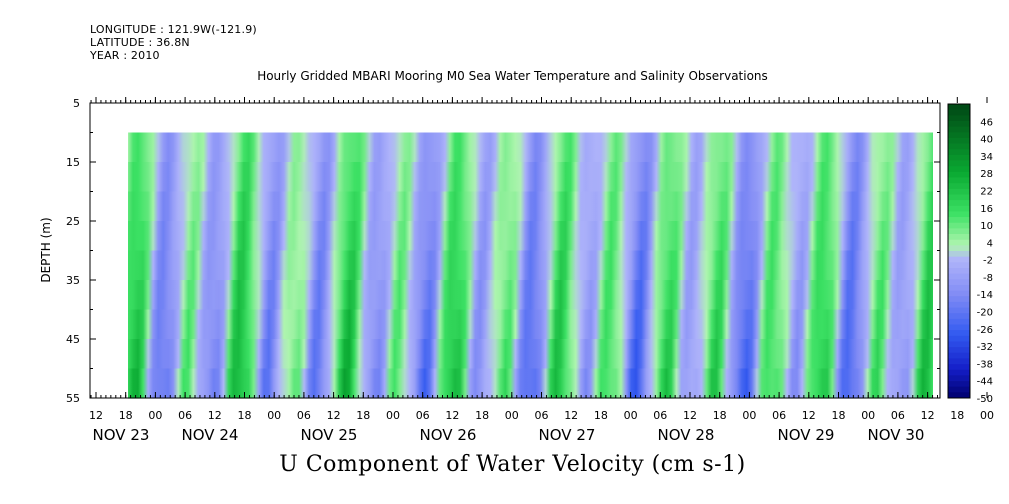  Describe the element at coordinates (986, 191) in the screenshot. I see `colorbar-label: 22` at that location.